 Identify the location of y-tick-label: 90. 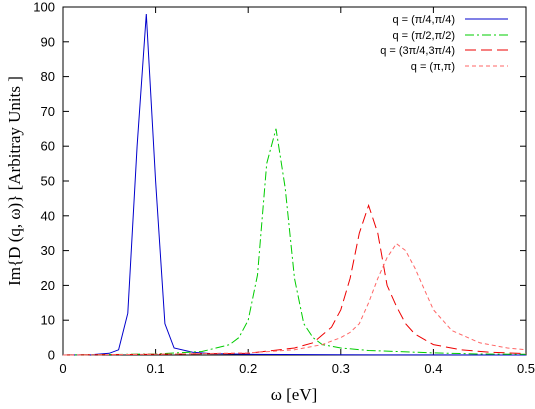
(48, 41).